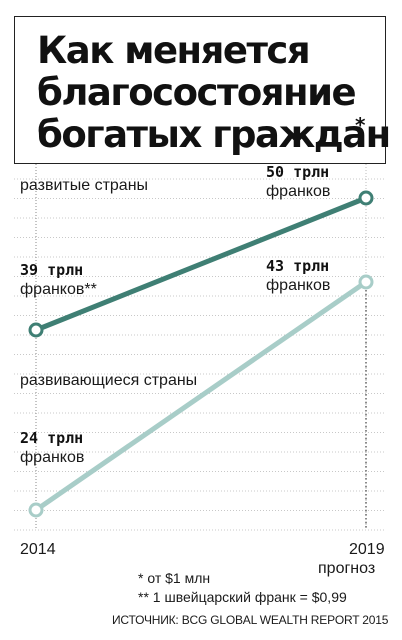  I want to click on data-label-developing-2014-unit: франков, so click(52, 457).